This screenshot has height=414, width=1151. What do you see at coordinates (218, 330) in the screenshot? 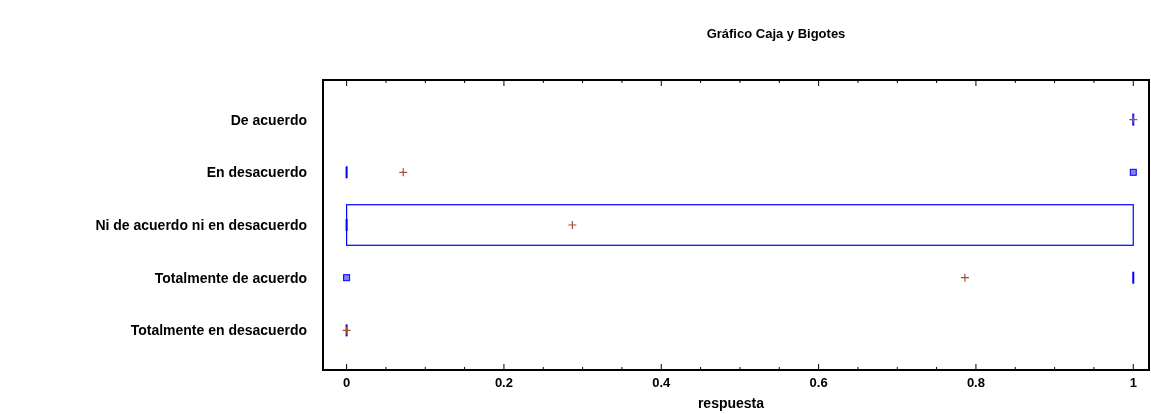
I see `y-tick-label: Totalmente en desacuerdo` at bounding box center [218, 330].